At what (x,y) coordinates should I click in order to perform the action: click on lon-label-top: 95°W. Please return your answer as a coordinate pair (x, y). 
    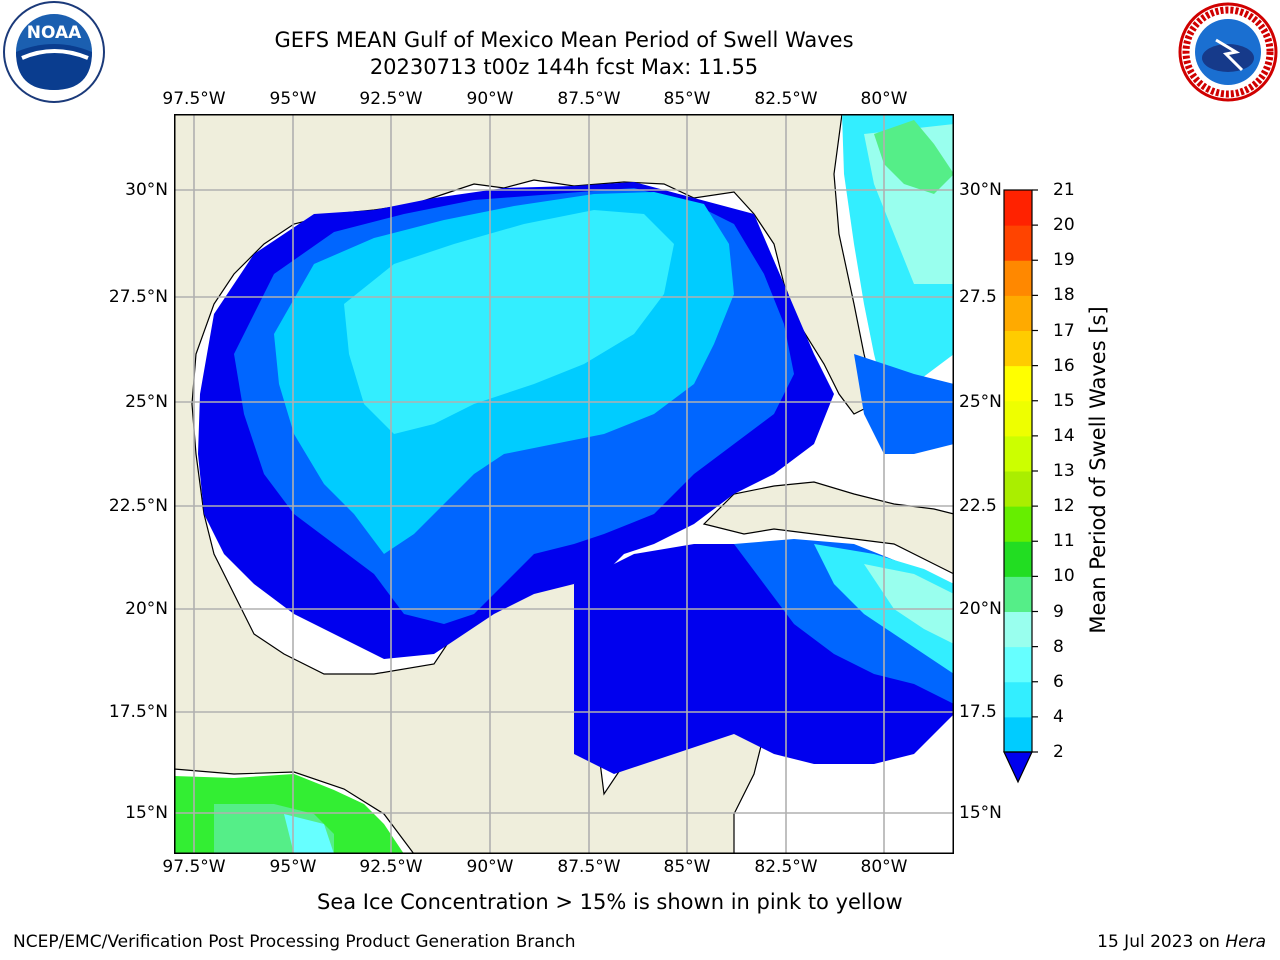
    Looking at the image, I should click on (293, 99).